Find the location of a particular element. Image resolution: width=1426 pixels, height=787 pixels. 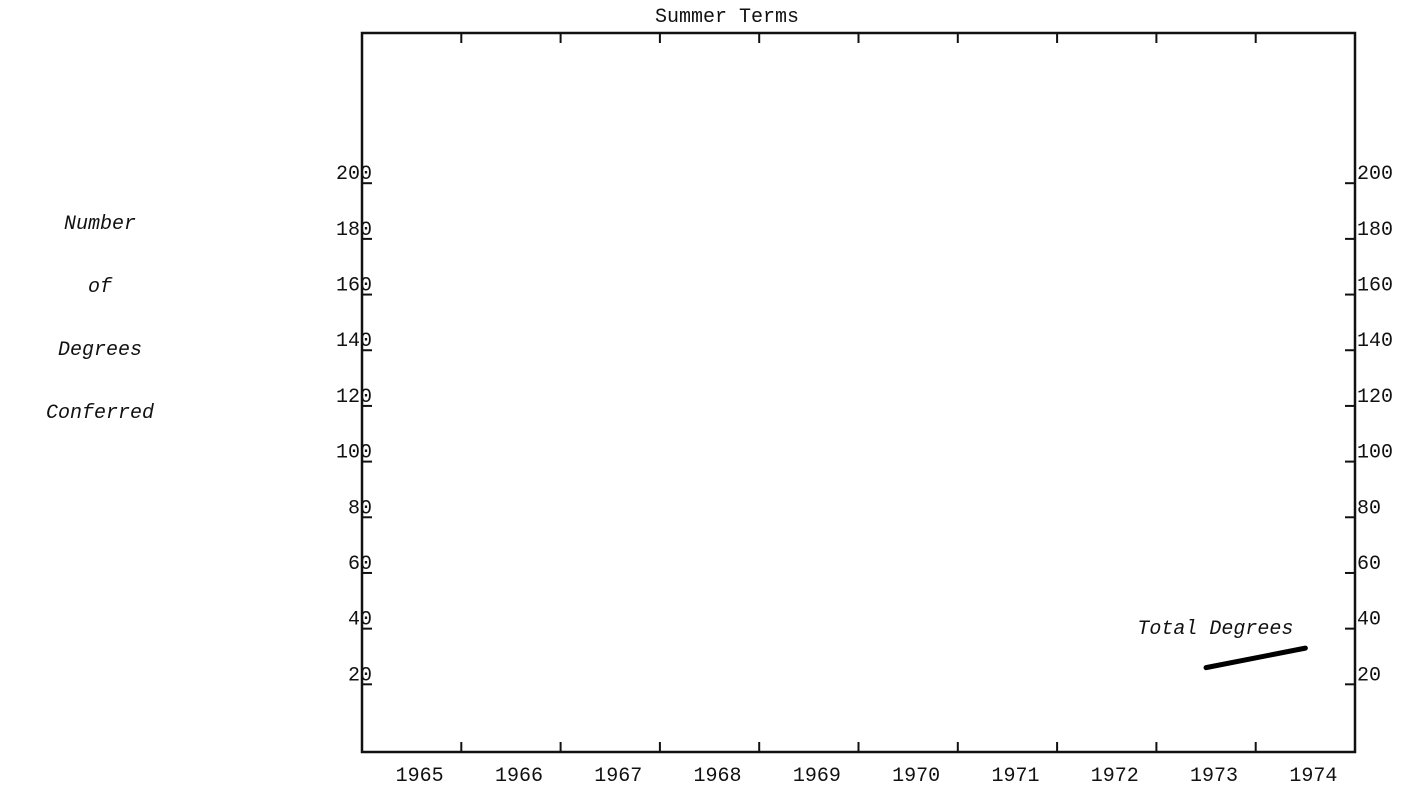

y-tick-label: 200 is located at coordinates (354, 174).